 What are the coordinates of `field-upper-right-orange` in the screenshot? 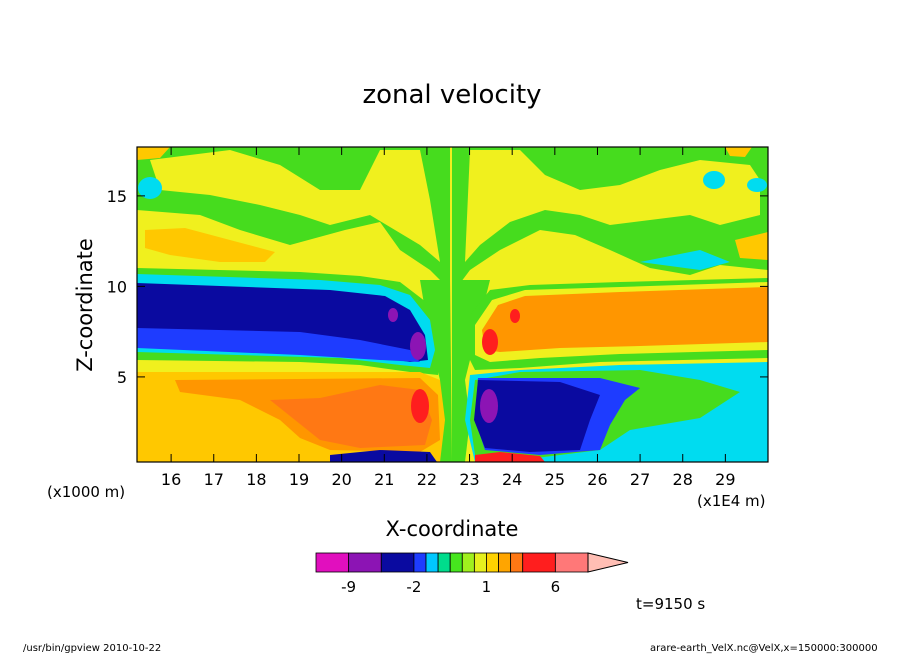 It's located at (625, 319).